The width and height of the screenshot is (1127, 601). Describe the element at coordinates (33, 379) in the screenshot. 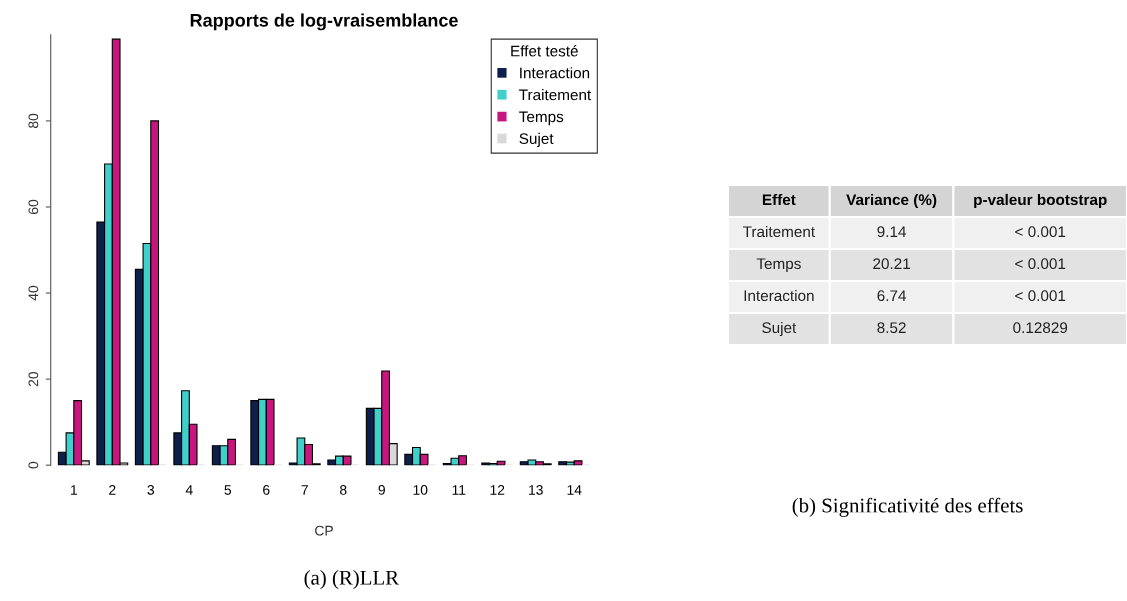

I see `y-tick-label: 20` at that location.